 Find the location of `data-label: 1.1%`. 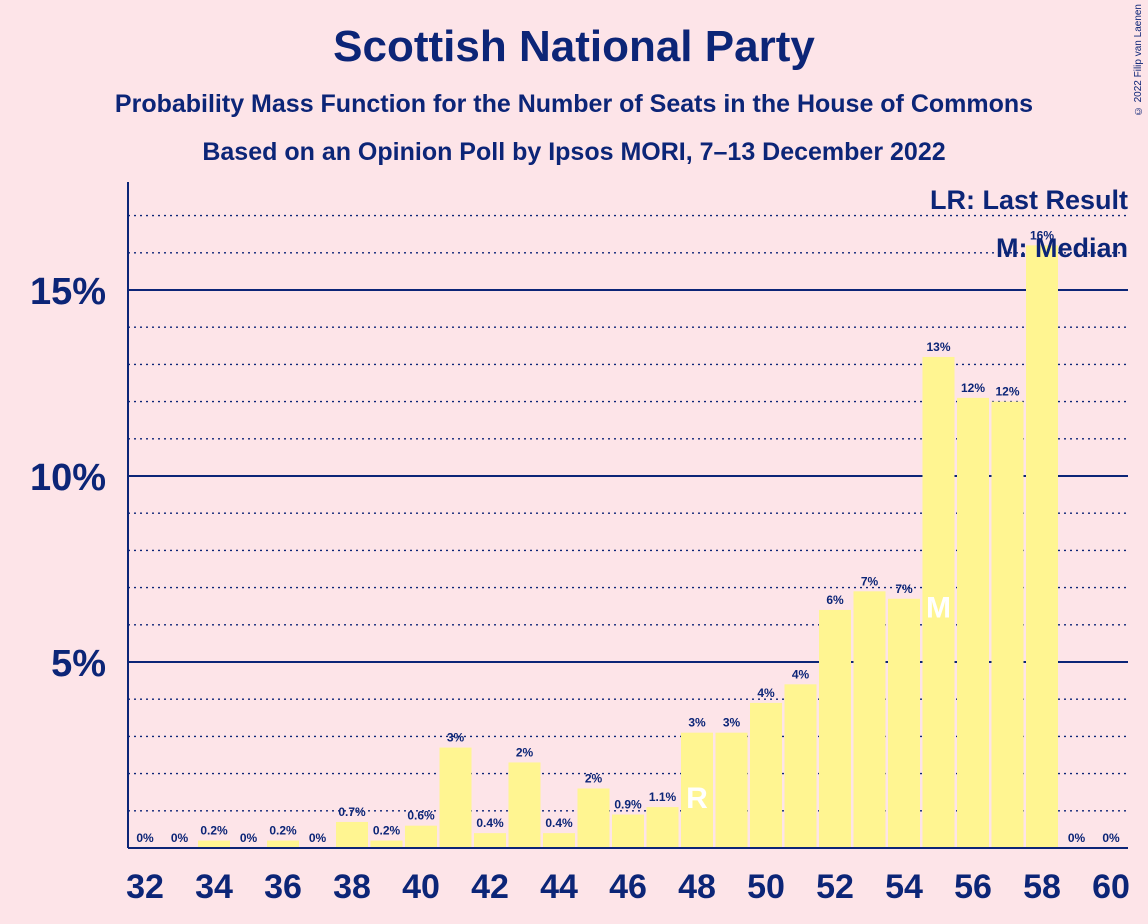

data-label: 1.1% is located at coordinates (663, 797).